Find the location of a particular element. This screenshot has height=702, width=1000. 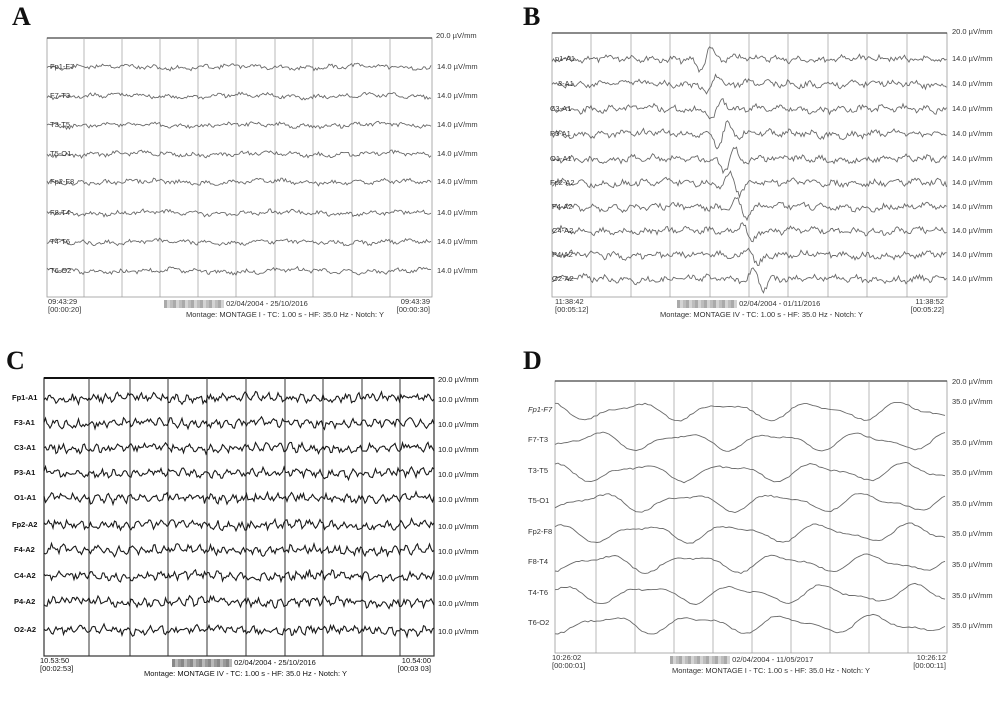

channel-label: O1-A1 is located at coordinates (561, 158).